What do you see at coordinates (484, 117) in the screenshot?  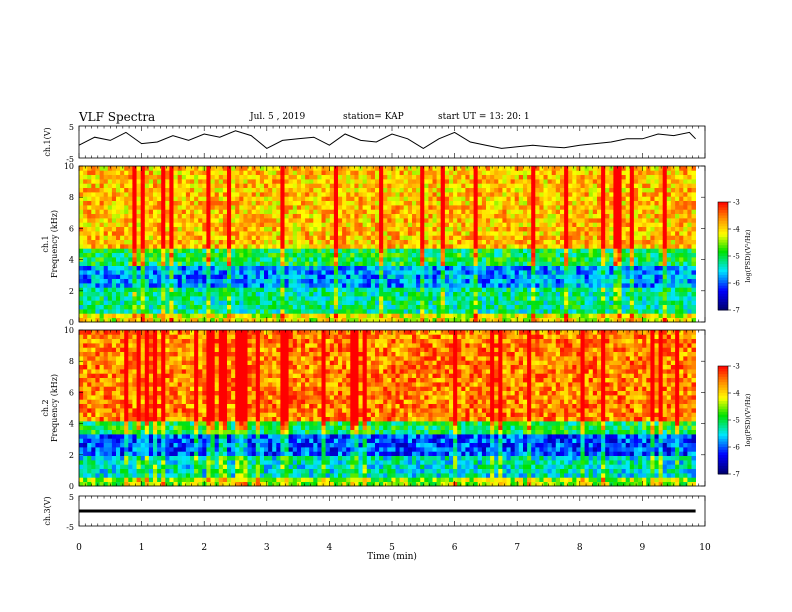 I see `start-ut-label: start UT = 13: 20: 1` at bounding box center [484, 117].